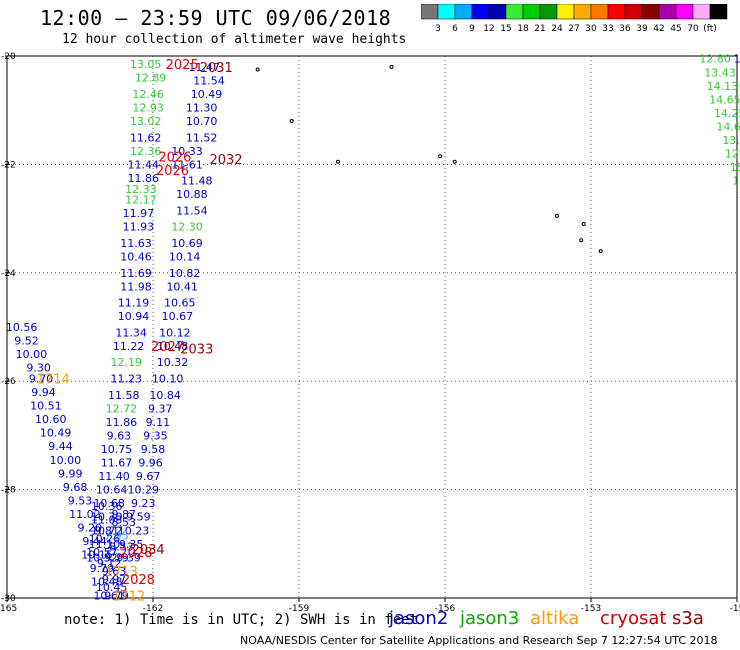  I want to click on colorbar-label: 6, so click(455, 29).